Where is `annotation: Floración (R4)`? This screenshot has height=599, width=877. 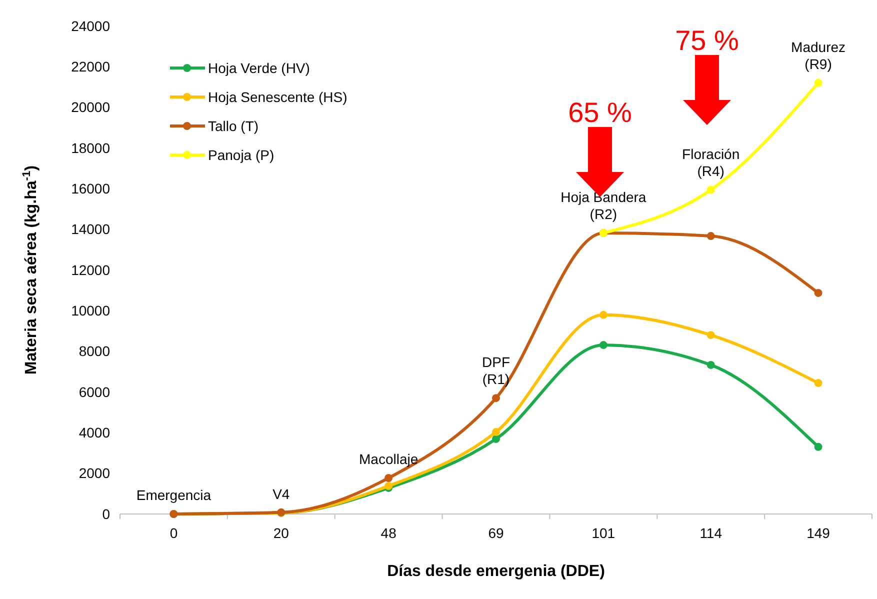
annotation: Floración (R4) is located at coordinates (711, 162).